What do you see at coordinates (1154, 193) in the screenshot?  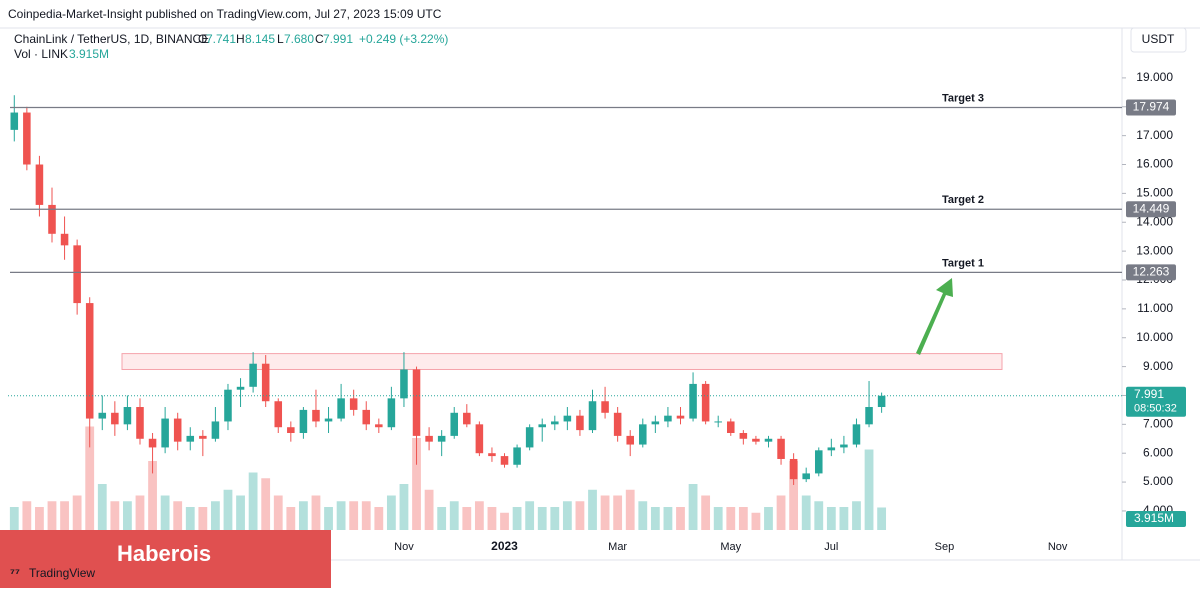 I see `y-tick-label: 15.000` at bounding box center [1154, 193].